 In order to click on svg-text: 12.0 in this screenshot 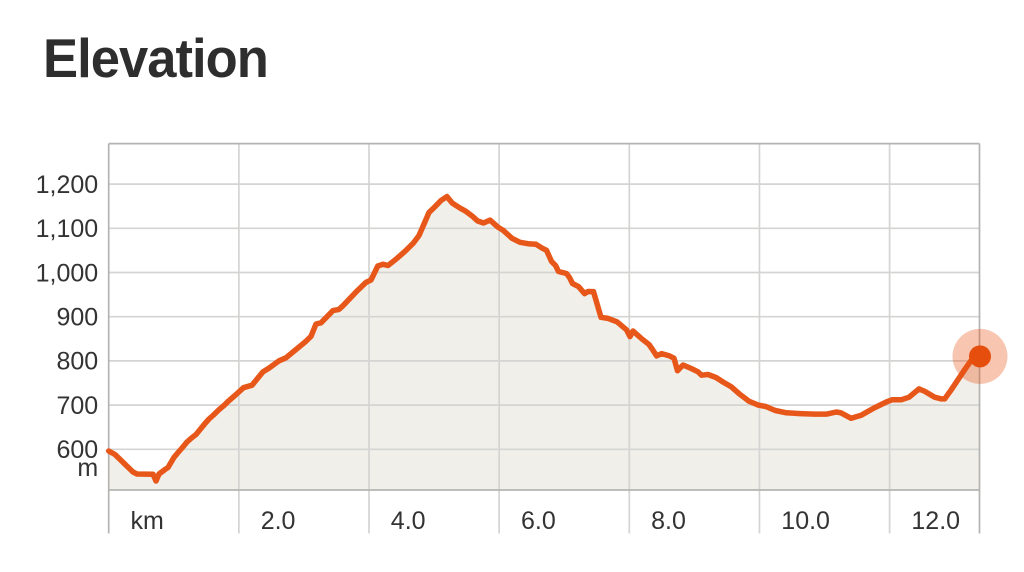, I will do `click(935, 521)`.